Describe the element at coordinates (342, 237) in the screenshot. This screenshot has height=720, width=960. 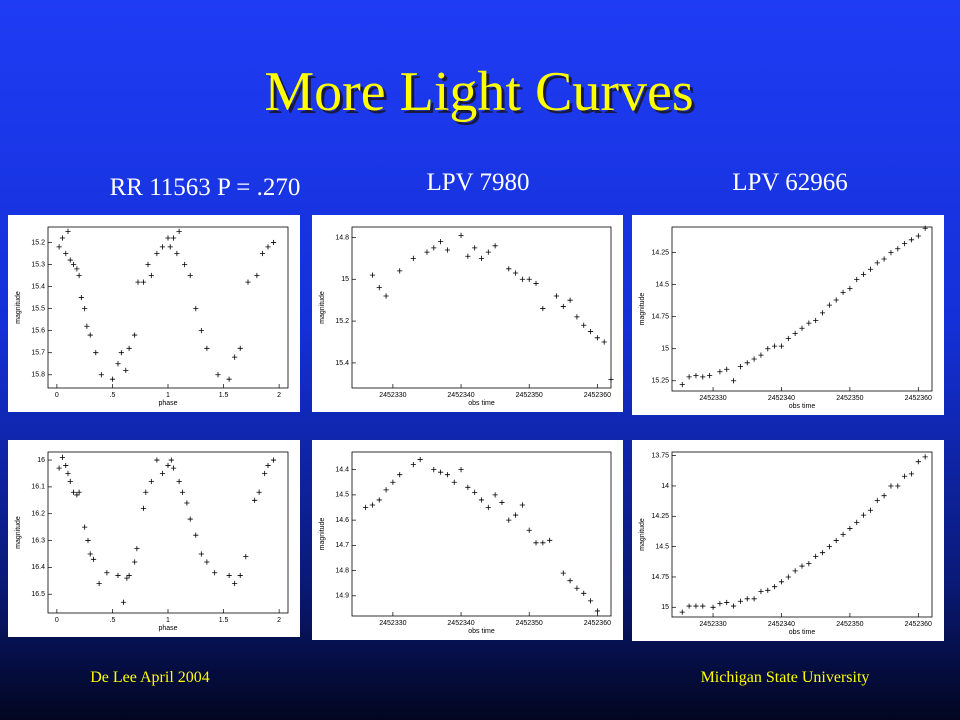
I see `y-tick-label: 14.8` at that location.